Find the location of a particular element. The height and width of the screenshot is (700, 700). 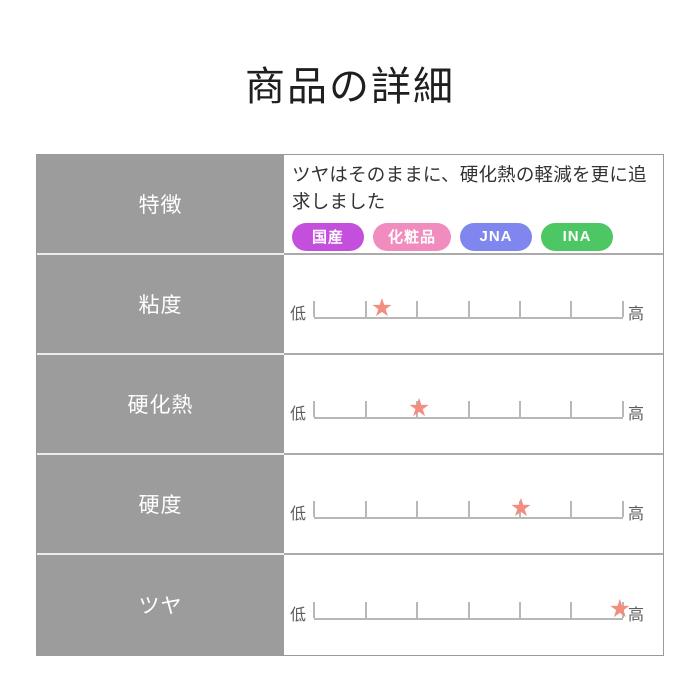

row-header-features: 特徴 is located at coordinates (160, 205).